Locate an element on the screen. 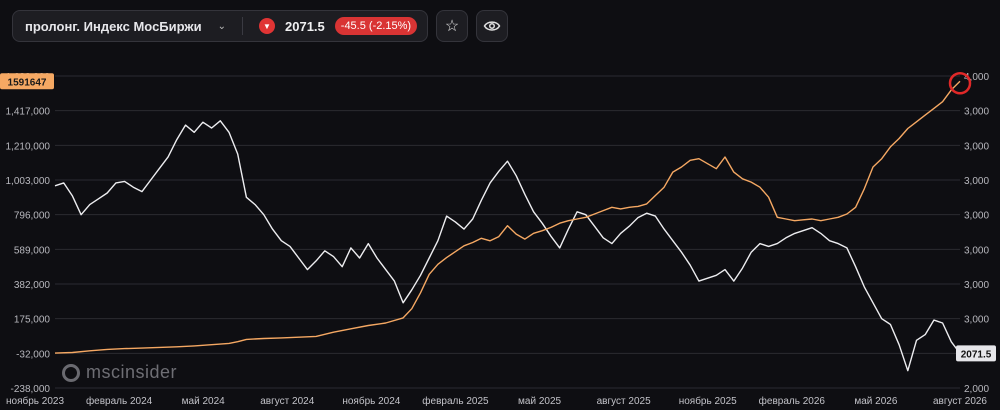 This screenshot has width=1000, height=410. triangle-down-icon: ▼ is located at coordinates (267, 26).